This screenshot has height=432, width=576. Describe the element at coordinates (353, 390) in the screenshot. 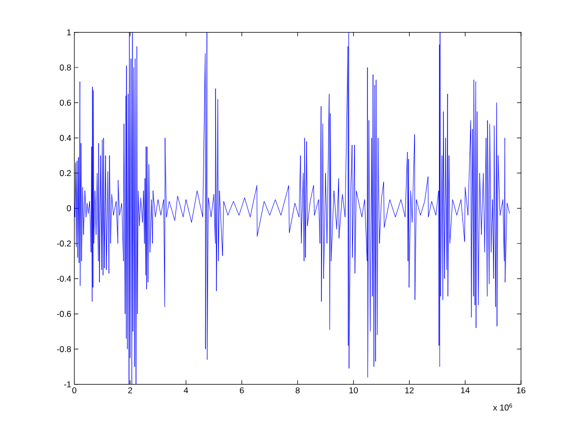

I see `x-tick-label: 10` at that location.